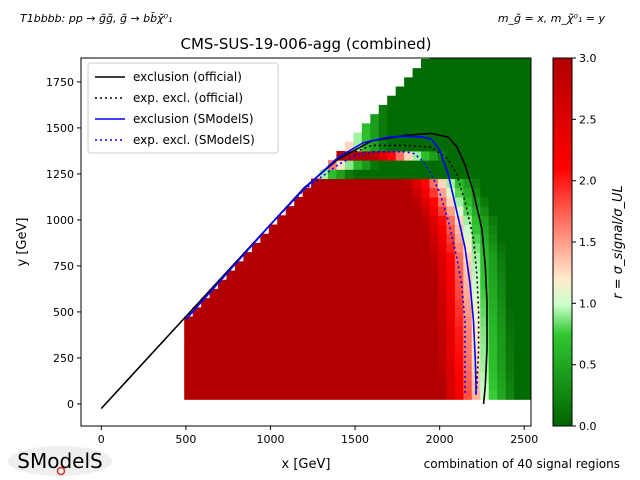 The height and width of the screenshot is (480, 640). I want to click on colorbar-ticks: 0.0 0.5 1.0 1.5 2.0 2.5 3.0, so click(584, 242).